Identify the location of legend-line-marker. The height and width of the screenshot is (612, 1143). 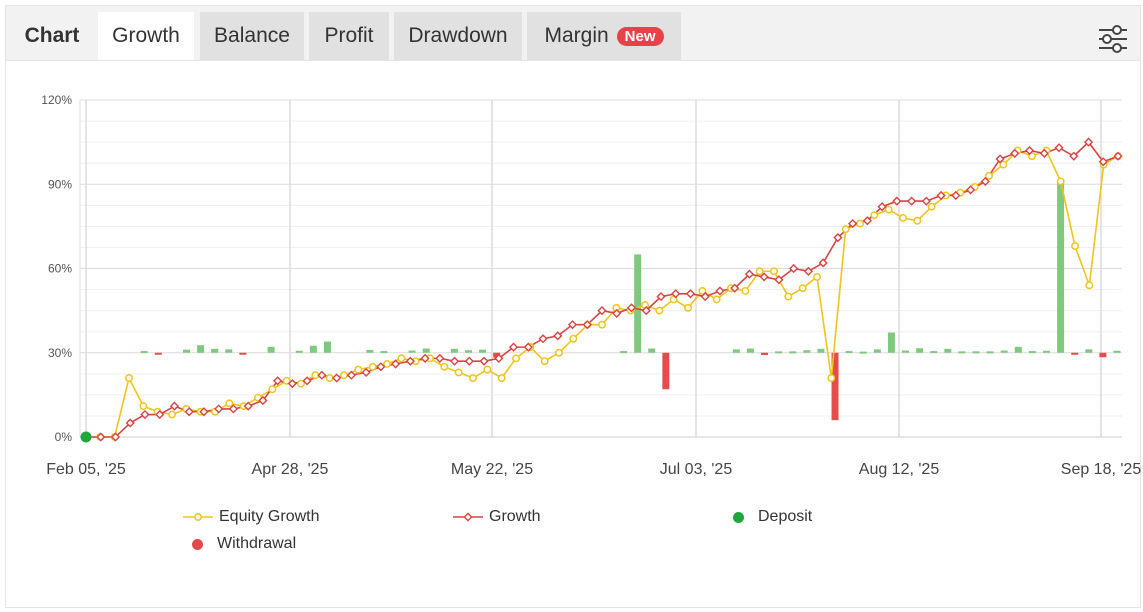
(198, 517).